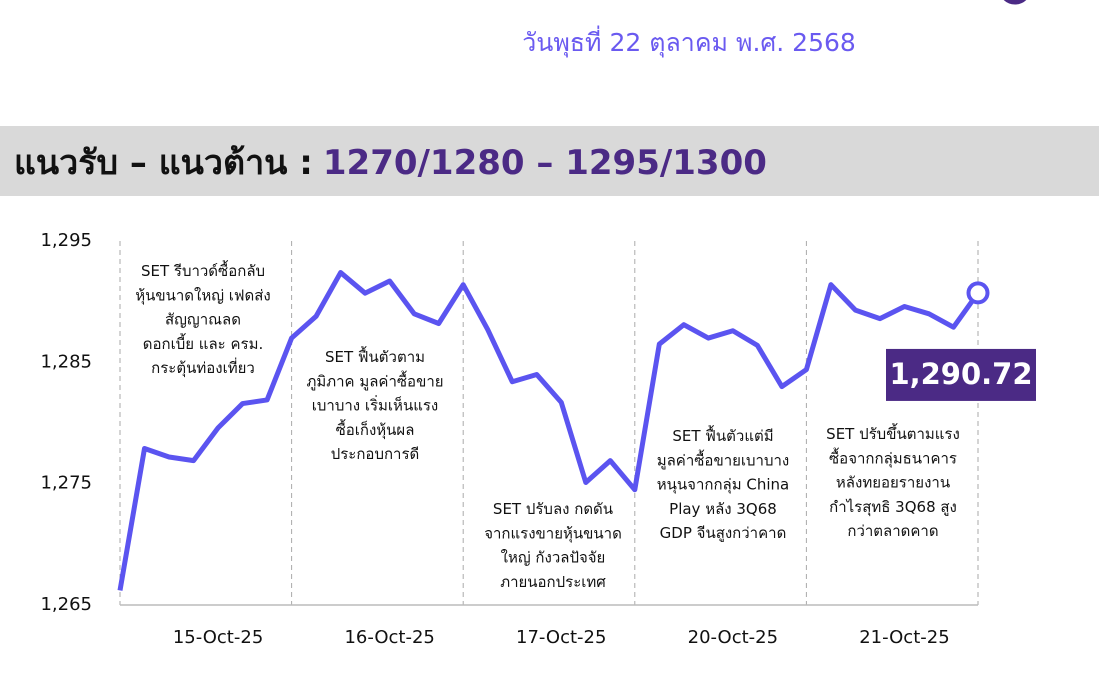  What do you see at coordinates (893, 433) in the screenshot?
I see `annotation-line: SET ปรับขึ้นตามแรง` at bounding box center [893, 433].